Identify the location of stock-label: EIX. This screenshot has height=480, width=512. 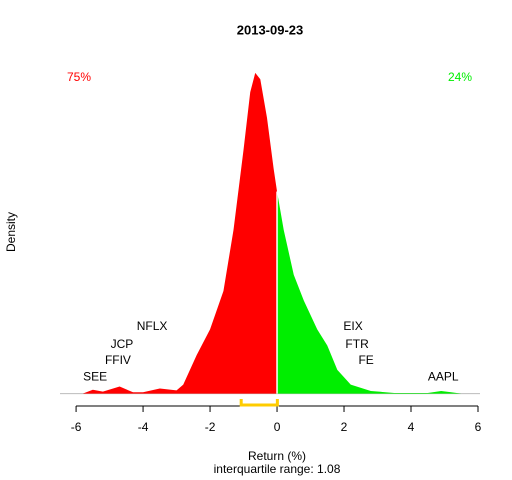
(352, 326).